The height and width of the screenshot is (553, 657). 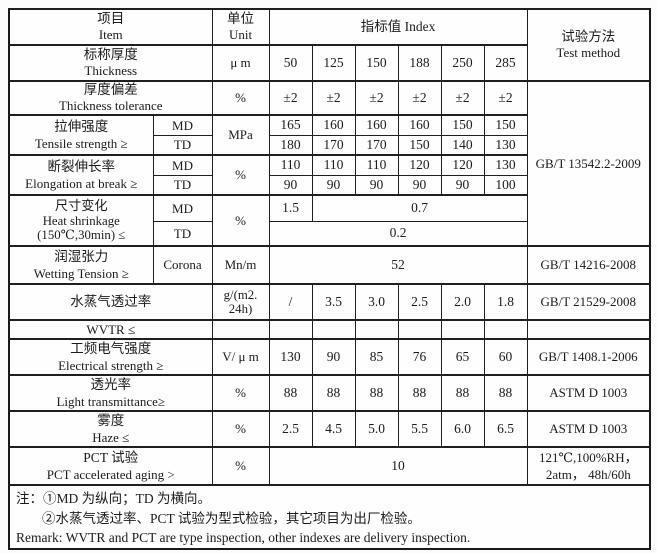 I want to click on label-zh: 标称厚度, so click(x=110, y=54).